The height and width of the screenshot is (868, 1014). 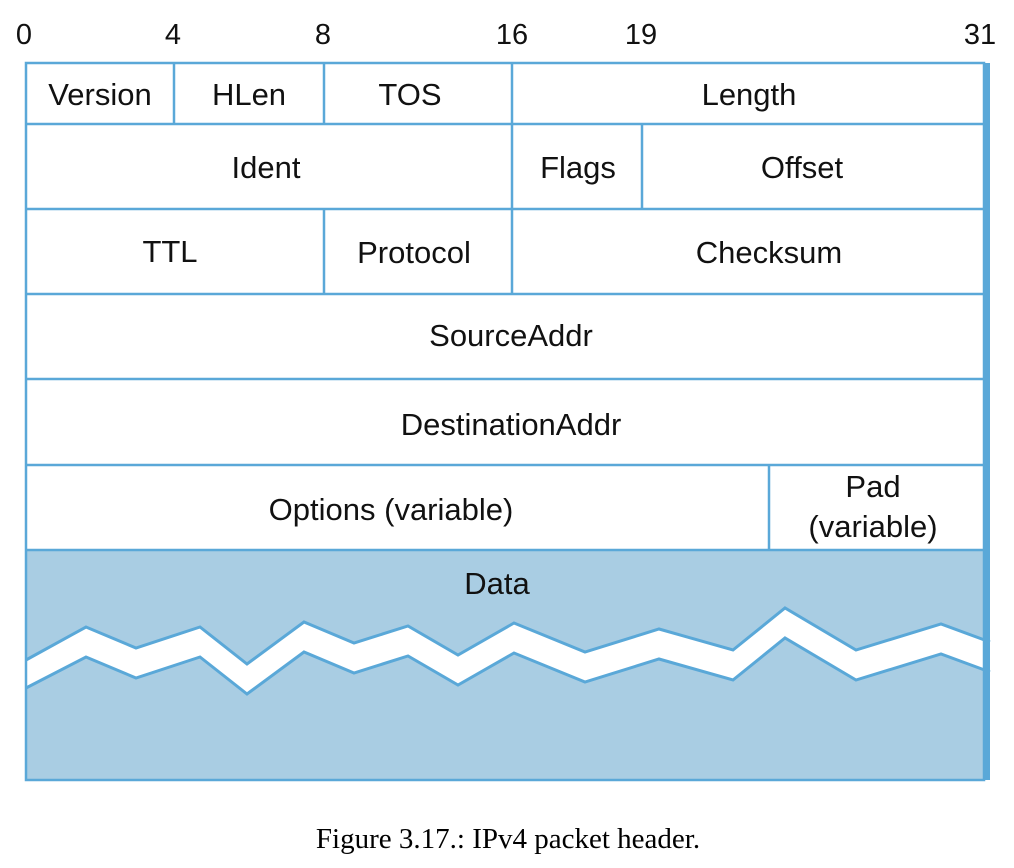 I want to click on field-version: Version, so click(x=99, y=94).